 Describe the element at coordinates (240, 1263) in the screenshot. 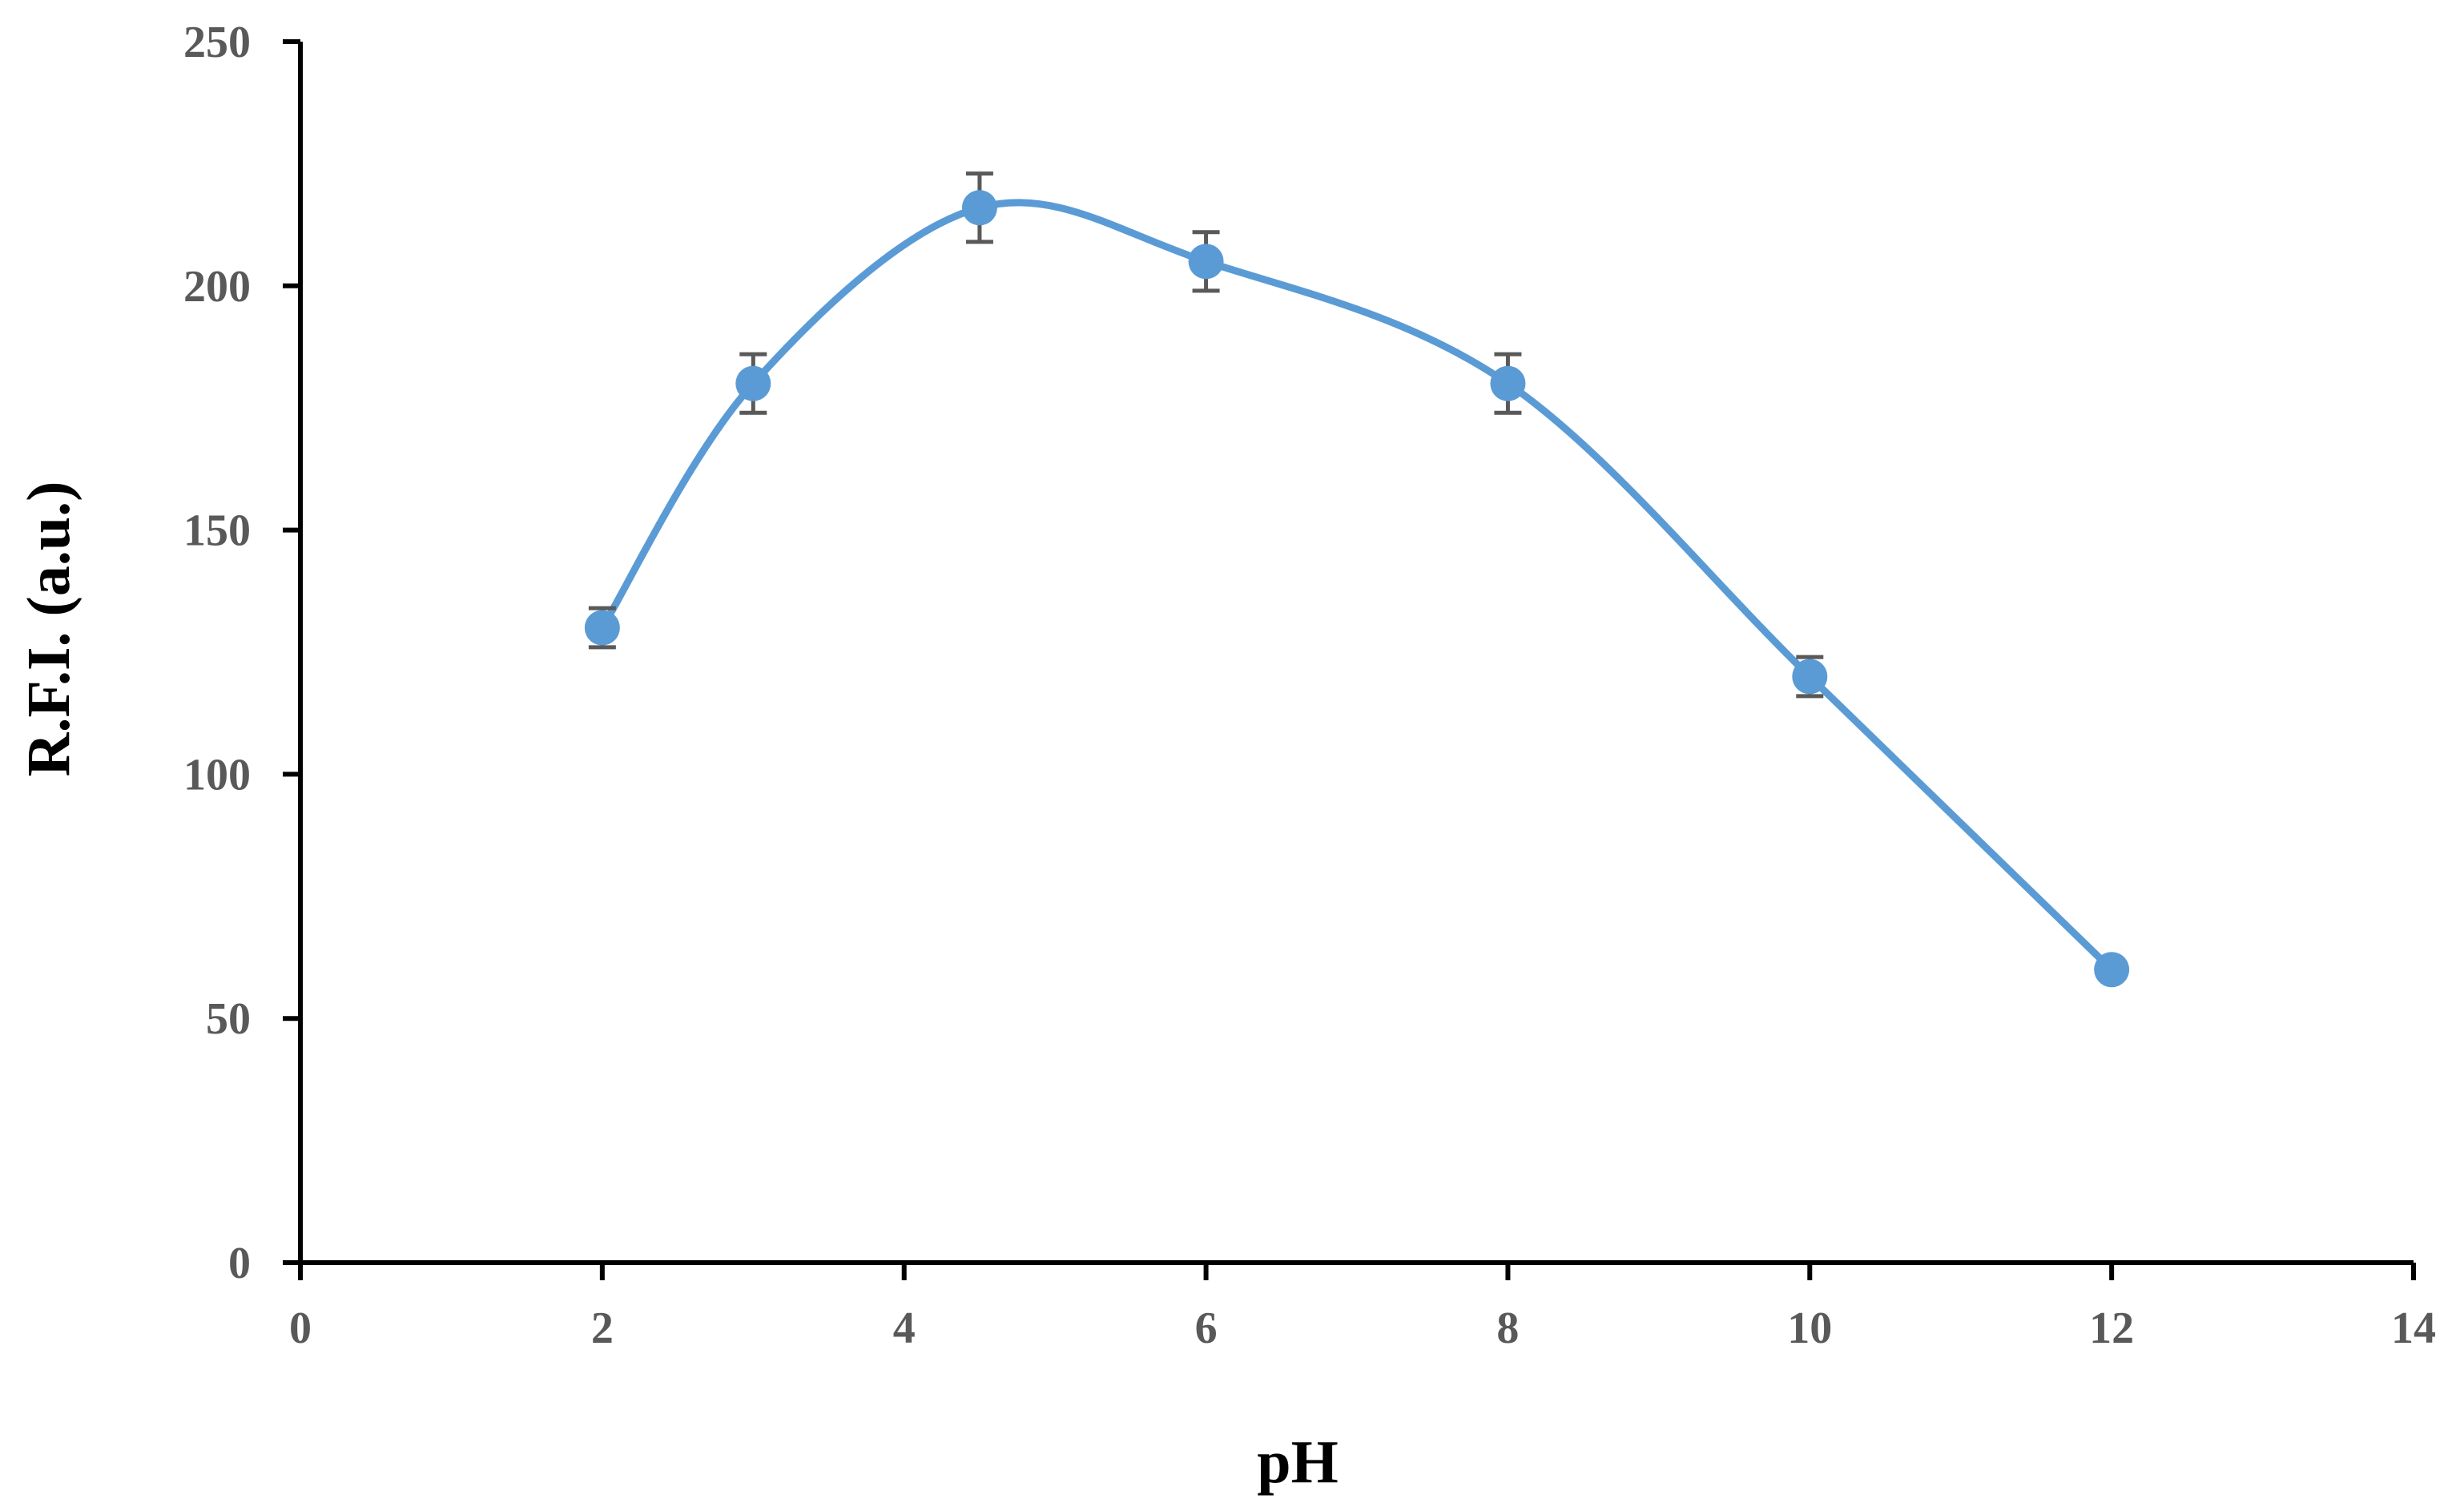

I see `y-tick-label: 0` at that location.